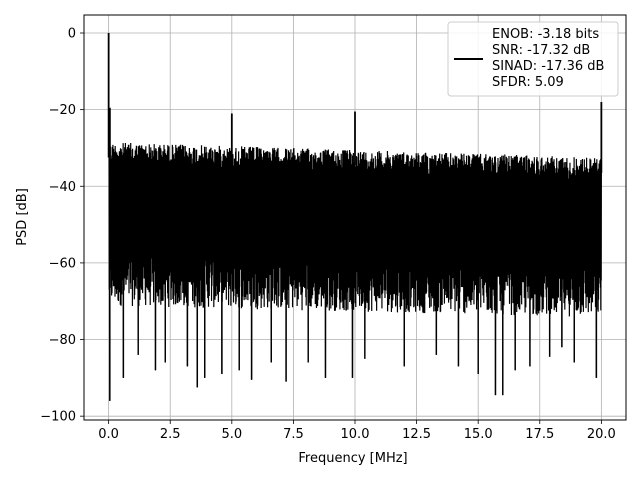 This screenshot has height=480, width=640. Describe the element at coordinates (548, 66) in the screenshot. I see `legend-entry-sinad: SINAD: -17.36 dB` at that location.